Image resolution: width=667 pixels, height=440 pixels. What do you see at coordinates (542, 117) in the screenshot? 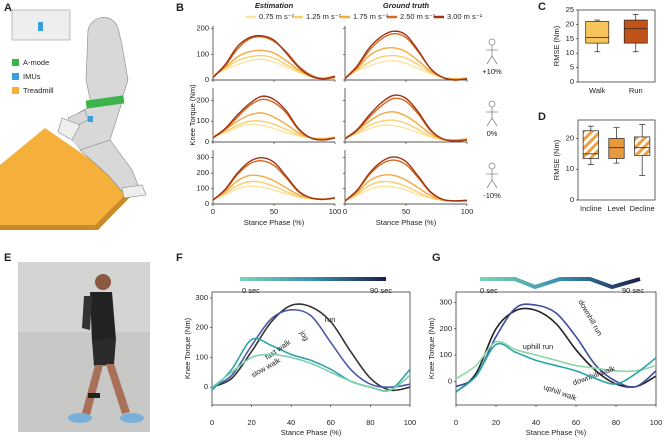
I see `panel-label: D` at bounding box center [542, 117].